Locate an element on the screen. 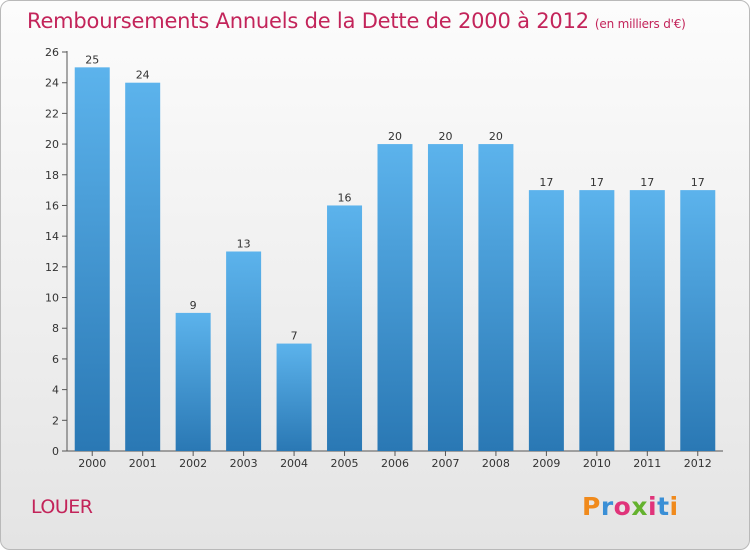 Image resolution: width=750 pixels, height=550 pixels. y-tick-label: 0 is located at coordinates (55, 451).